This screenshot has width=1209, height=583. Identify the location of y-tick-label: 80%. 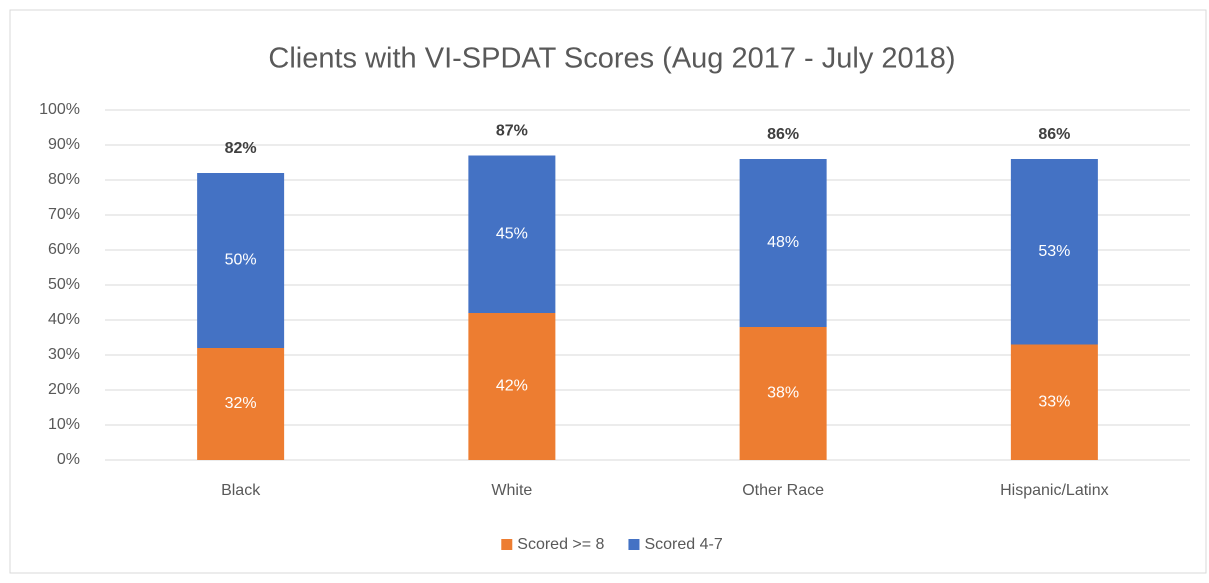
(64, 179).